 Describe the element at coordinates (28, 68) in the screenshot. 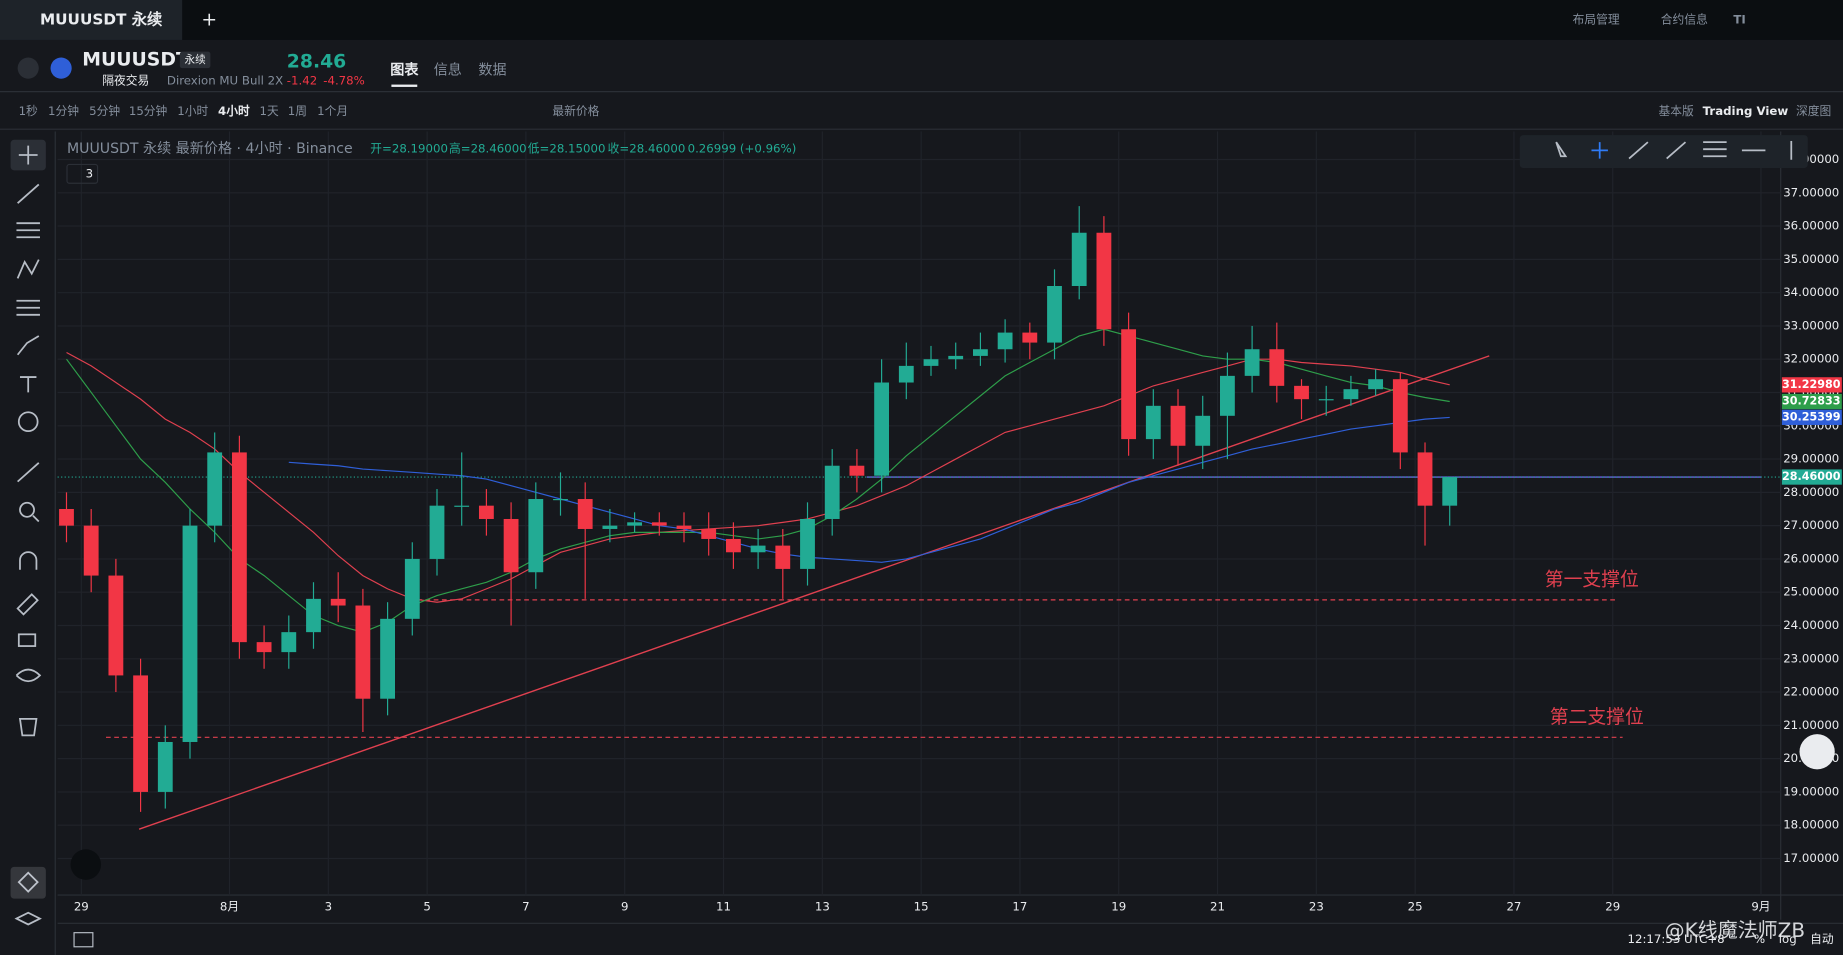

I see `favorite` at that location.